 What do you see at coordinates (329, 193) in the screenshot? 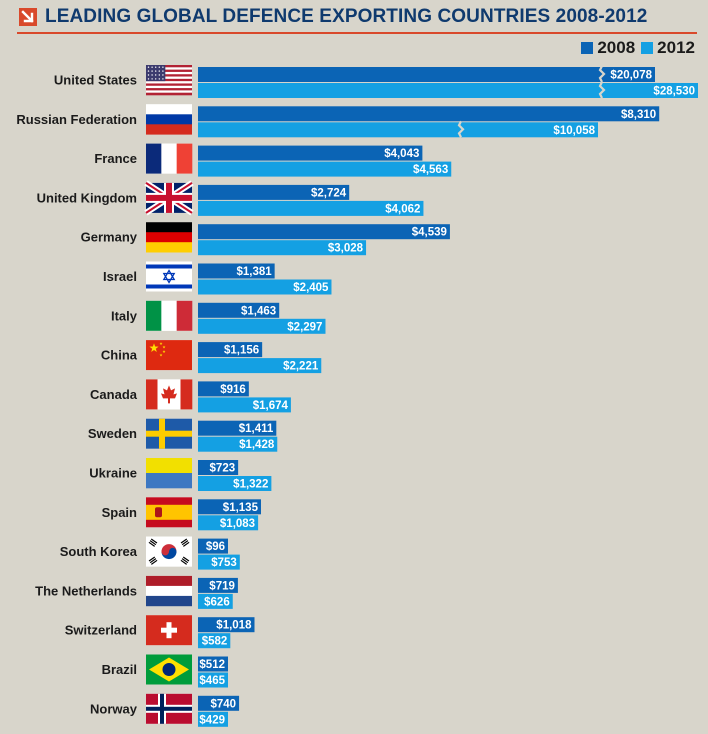
I see `value-label-2008: $2,724` at bounding box center [329, 193].